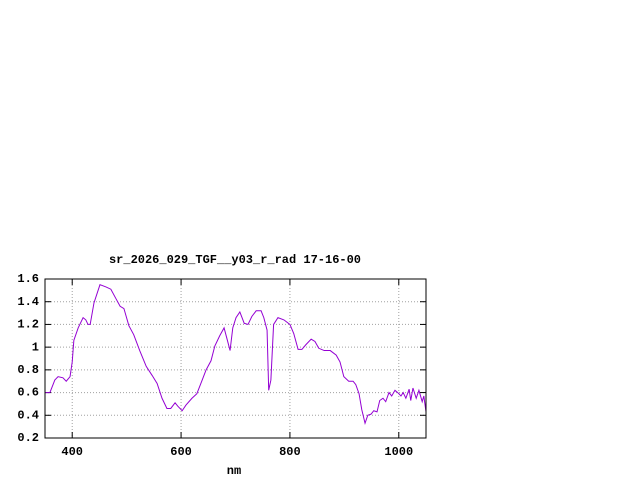  I want to click on y-tick-label: 1.4, so click(28, 302).